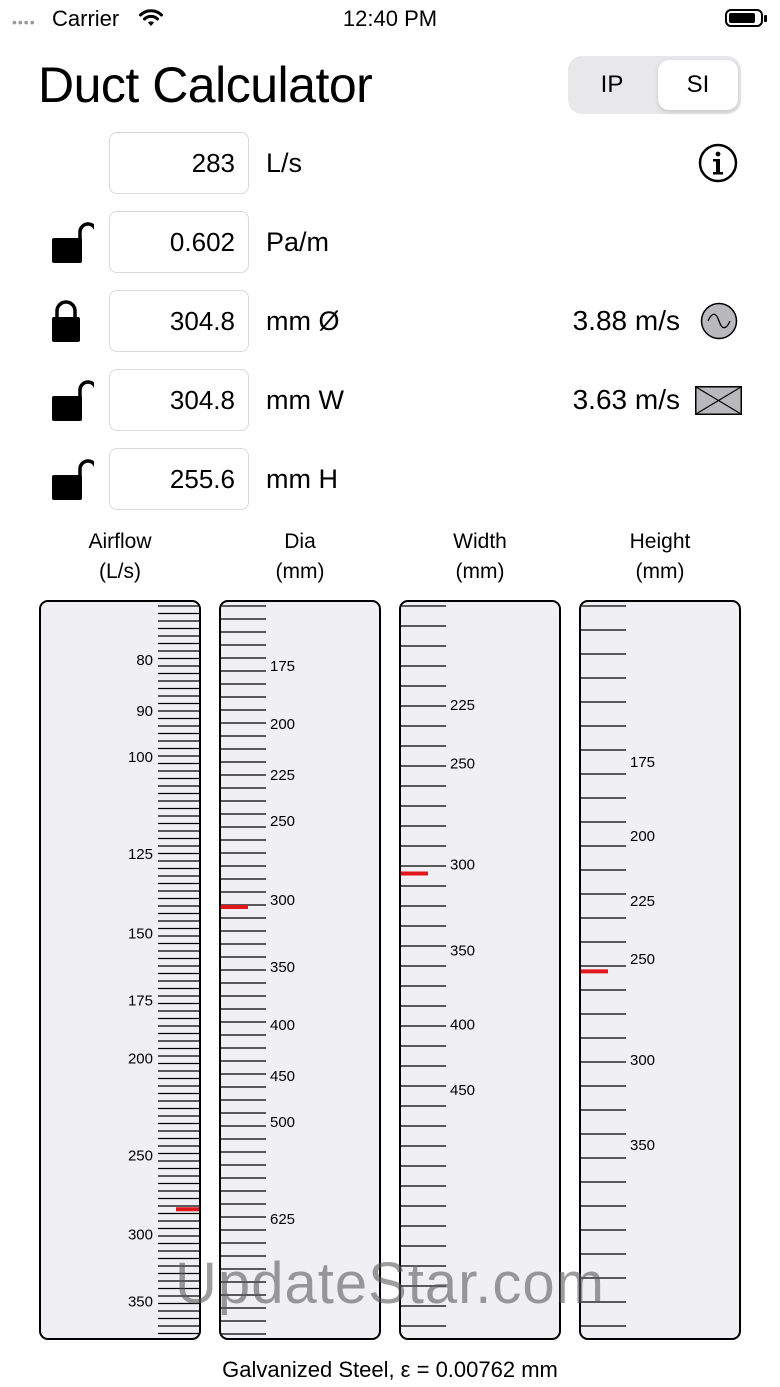 The image size is (780, 1387). Describe the element at coordinates (746, 18) in the screenshot. I see `battery-icon` at that location.